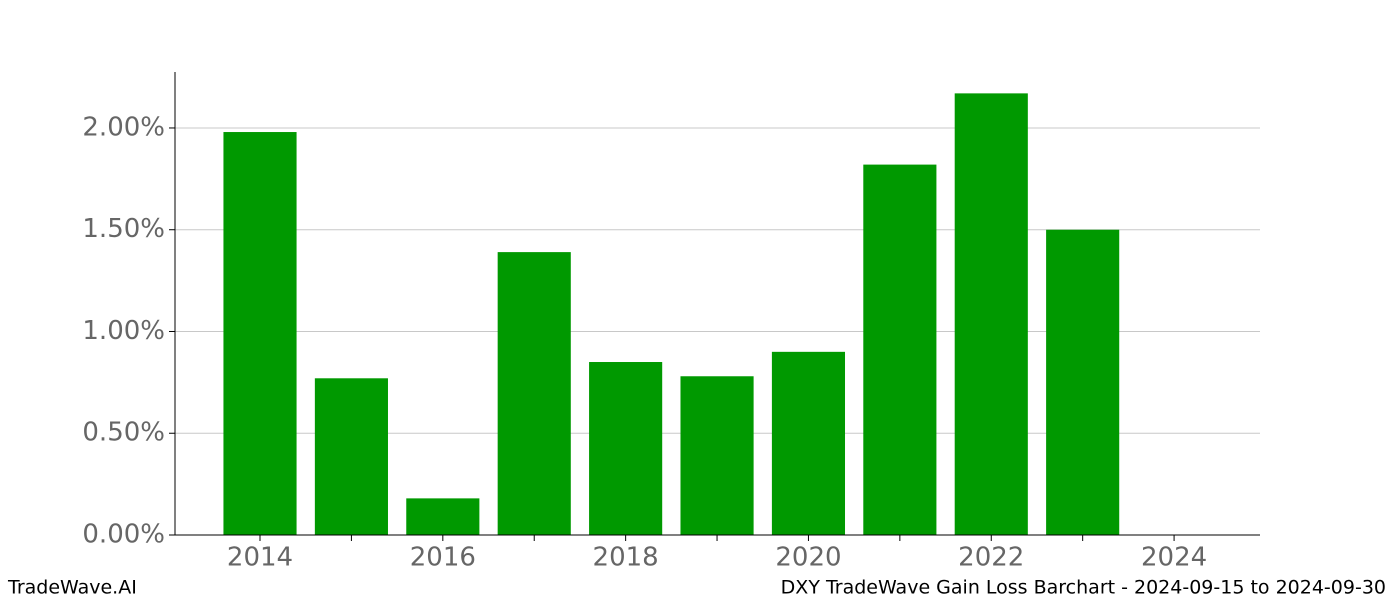 The width and height of the screenshot is (1400, 600). What do you see at coordinates (123, 433) in the screenshot?
I see `y-tick-label: 0.50%` at bounding box center [123, 433].